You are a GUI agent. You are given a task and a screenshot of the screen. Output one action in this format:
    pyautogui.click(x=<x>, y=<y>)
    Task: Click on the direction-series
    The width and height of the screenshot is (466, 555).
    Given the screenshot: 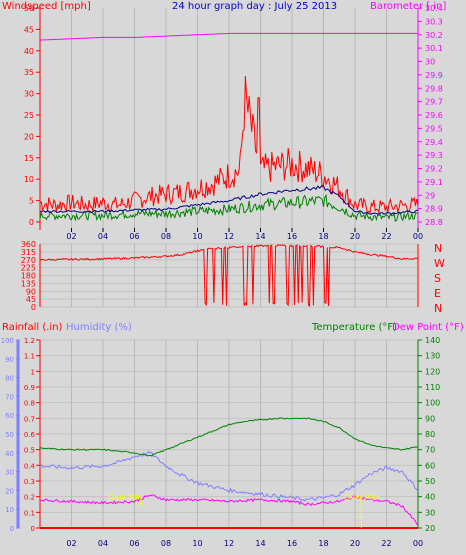 What is the action you would take?
    pyautogui.click(x=229, y=275)
    